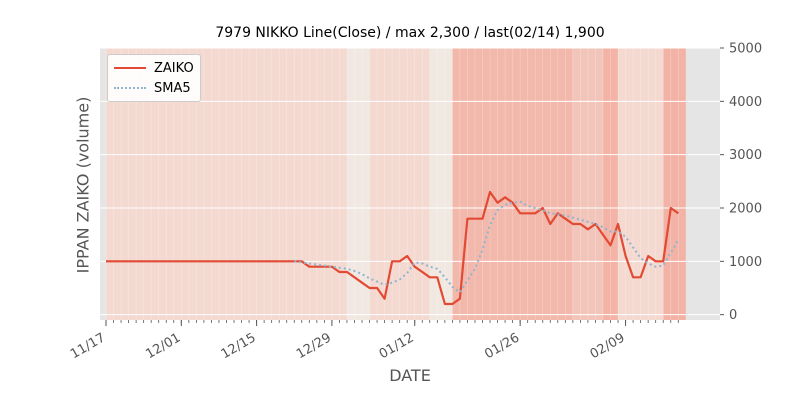  What do you see at coordinates (745, 209) in the screenshot?
I see `y-tick-label: 2000` at bounding box center [745, 209].